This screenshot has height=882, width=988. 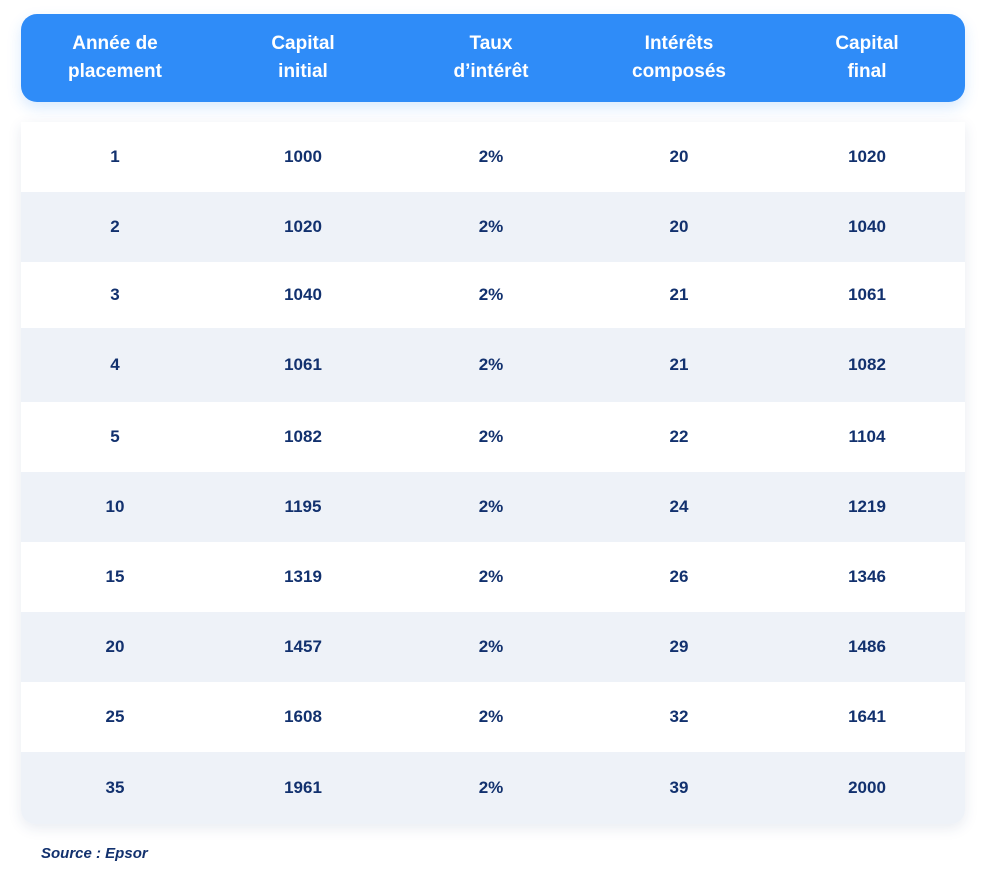 I want to click on cell-final-capital: 1040, so click(x=867, y=226).